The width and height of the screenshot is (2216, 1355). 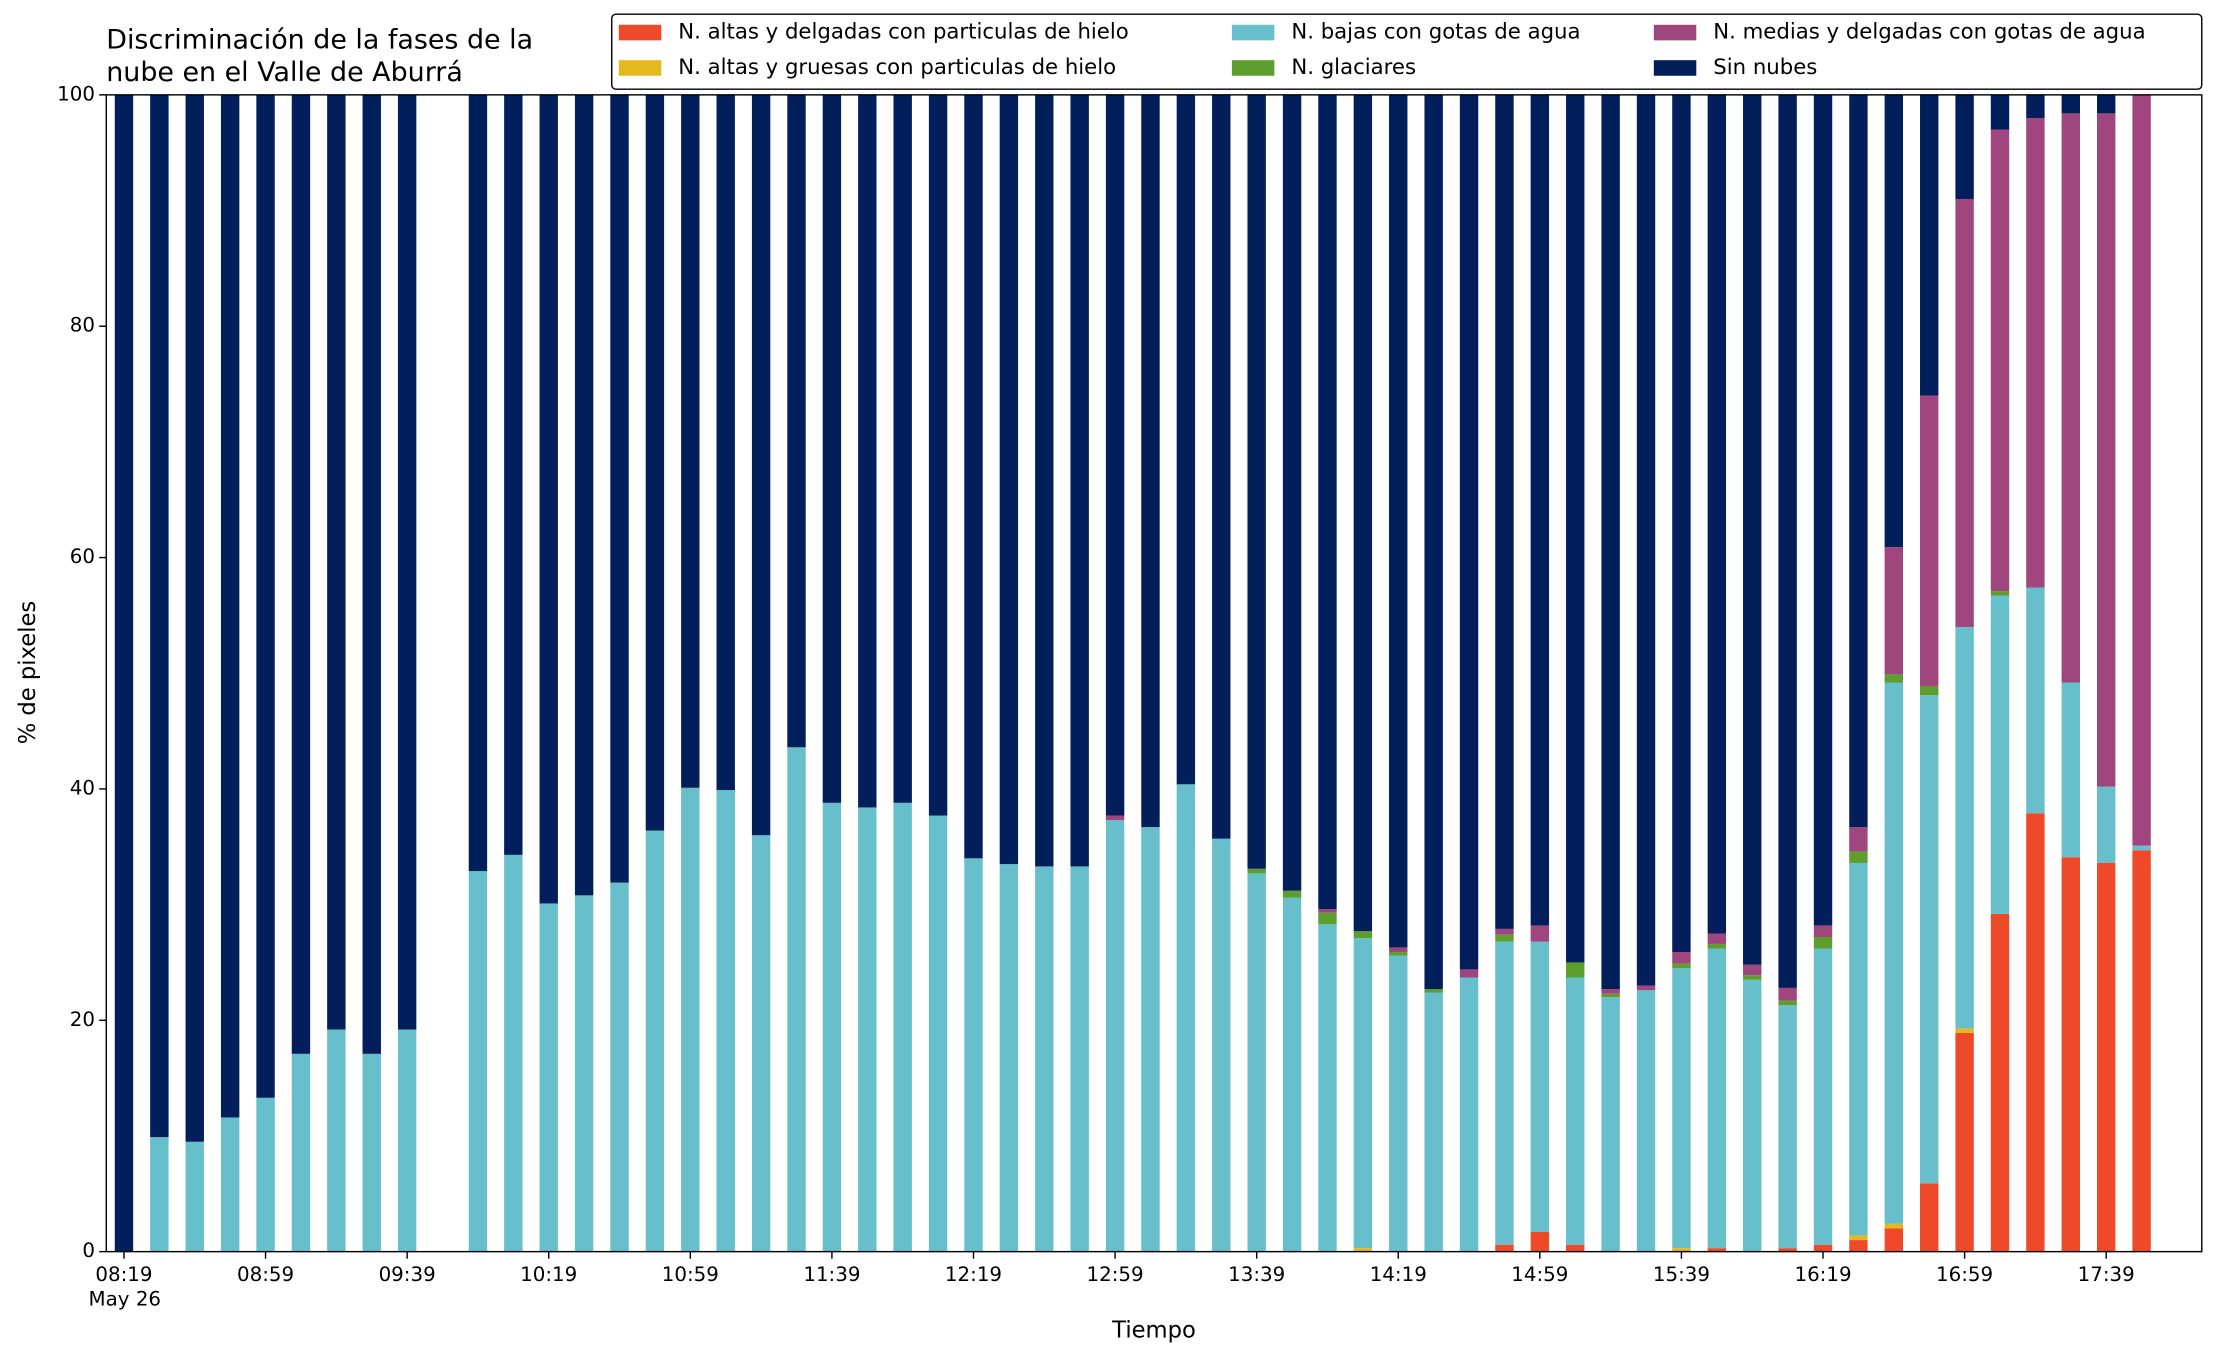 I want to click on chart-title: Discriminación de la fases de la, so click(x=319, y=40).